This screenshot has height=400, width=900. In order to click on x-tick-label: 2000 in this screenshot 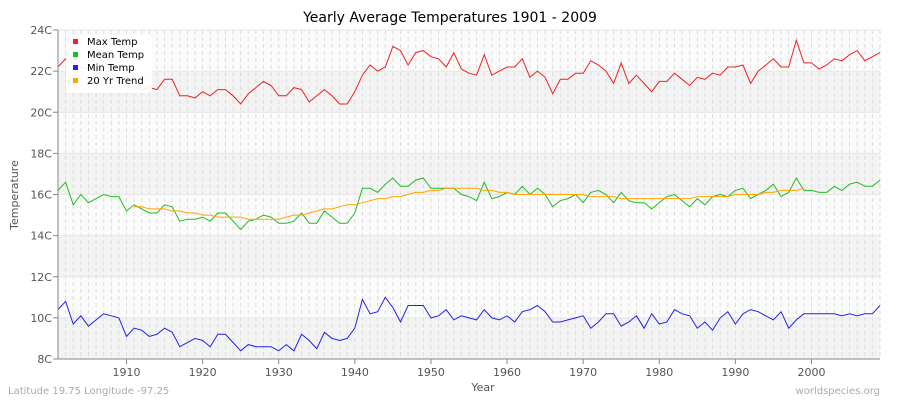, I will do `click(812, 372)`.